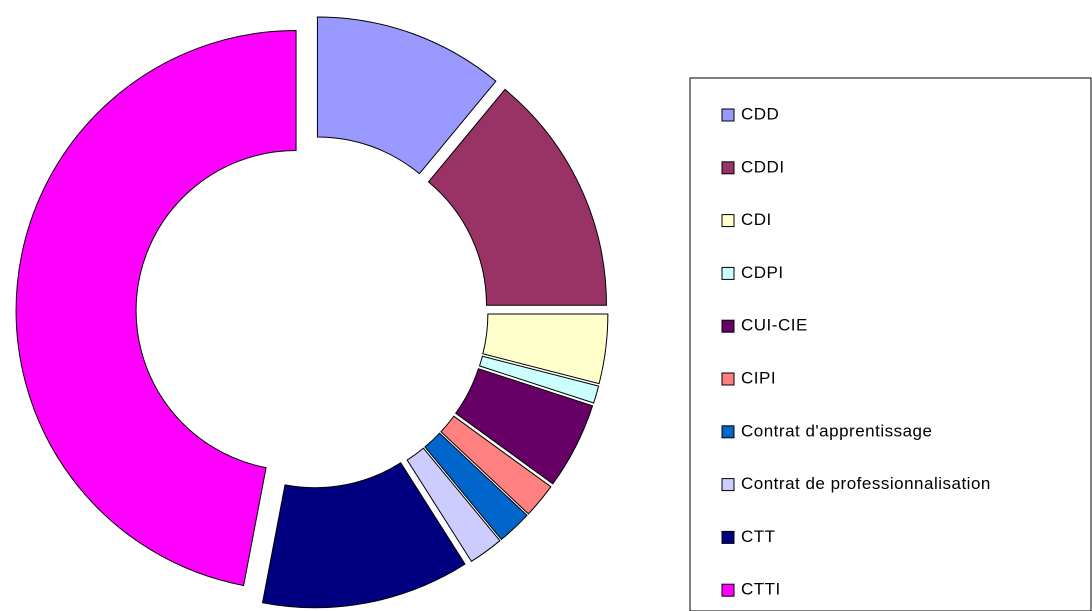 This screenshot has height=611, width=1092. Describe the element at coordinates (762, 272) in the screenshot. I see `legend-label: CDPI` at that location.